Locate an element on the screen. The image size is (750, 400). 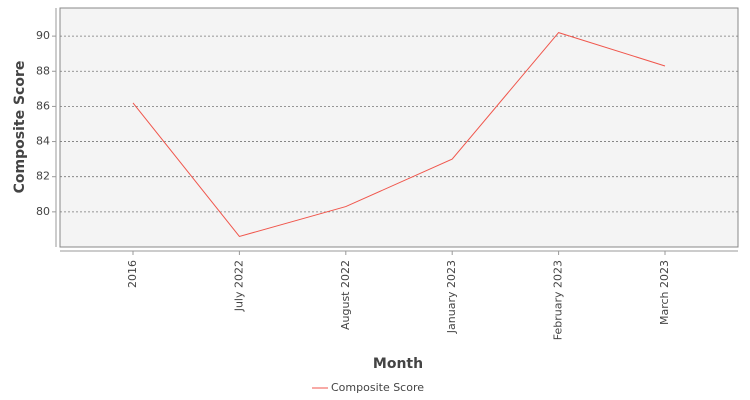
y-tick-label: 82 is located at coordinates (43, 176).